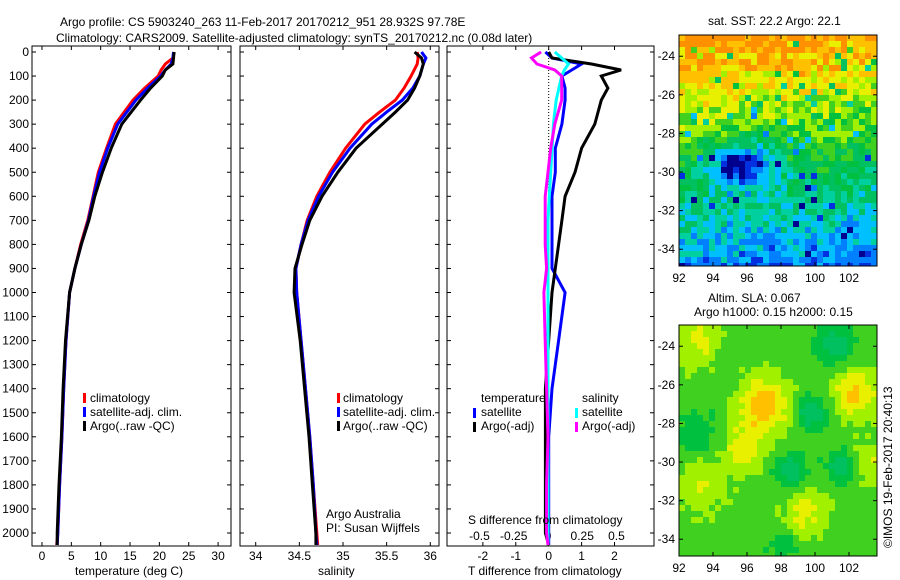 The height and width of the screenshot is (580, 900). Describe the element at coordinates (19, 76) in the screenshot. I see `depth-tick-label: 100` at that location.